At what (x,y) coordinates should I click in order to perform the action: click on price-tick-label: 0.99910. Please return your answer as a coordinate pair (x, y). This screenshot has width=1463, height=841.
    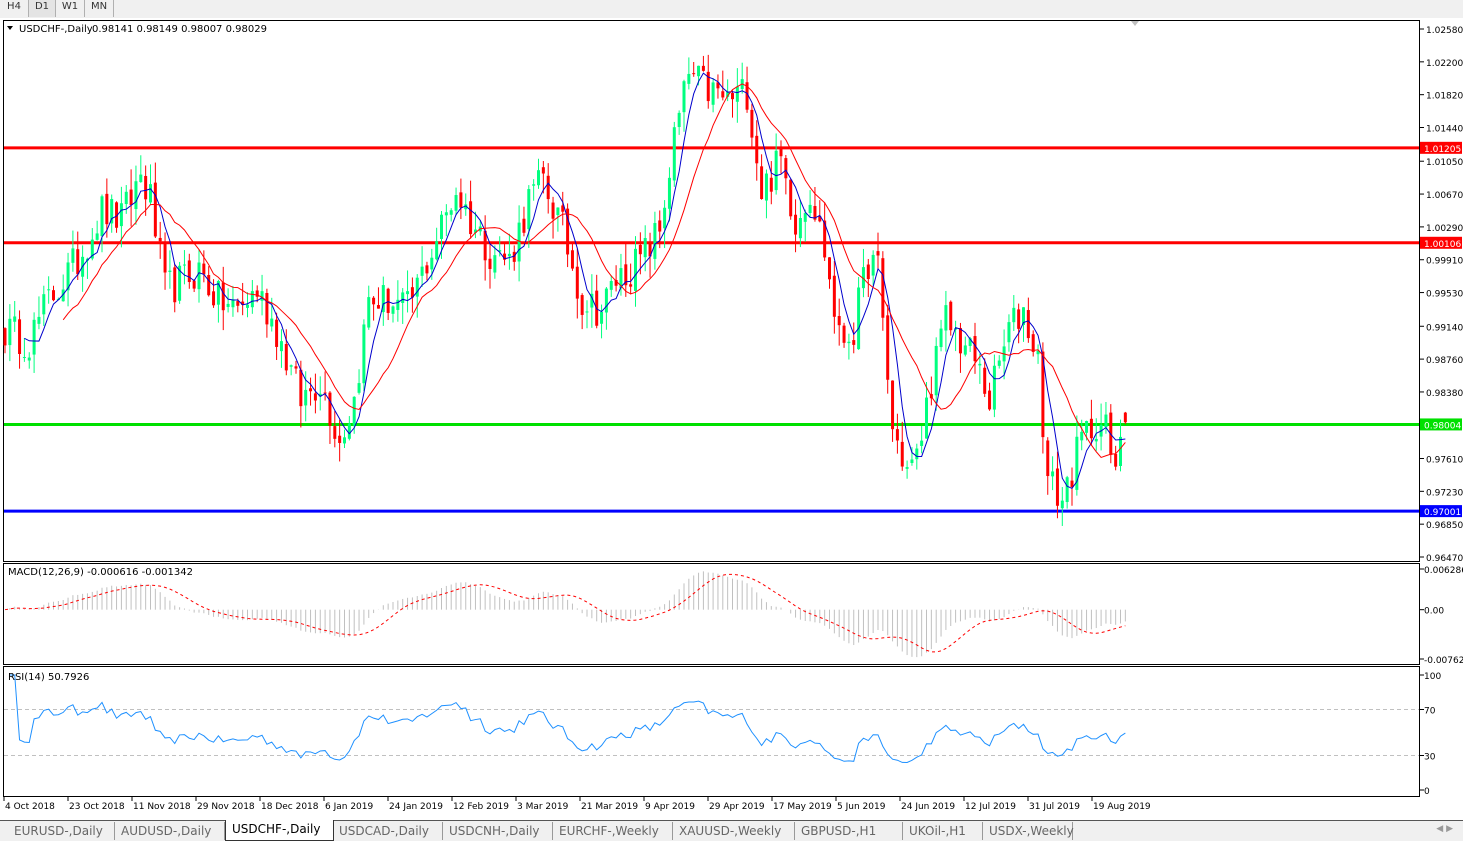
    Looking at the image, I should click on (1444, 262).